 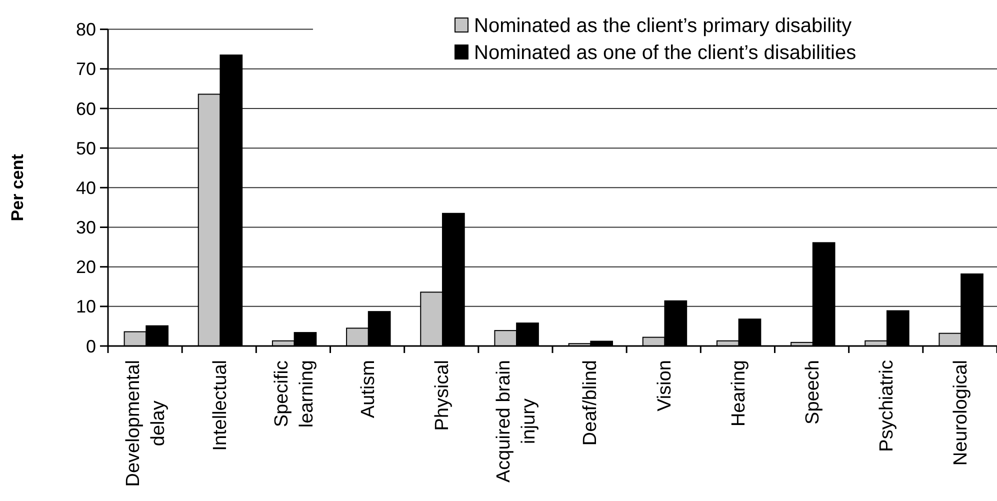 I want to click on y-tick-label: 80, so click(x=86, y=30).